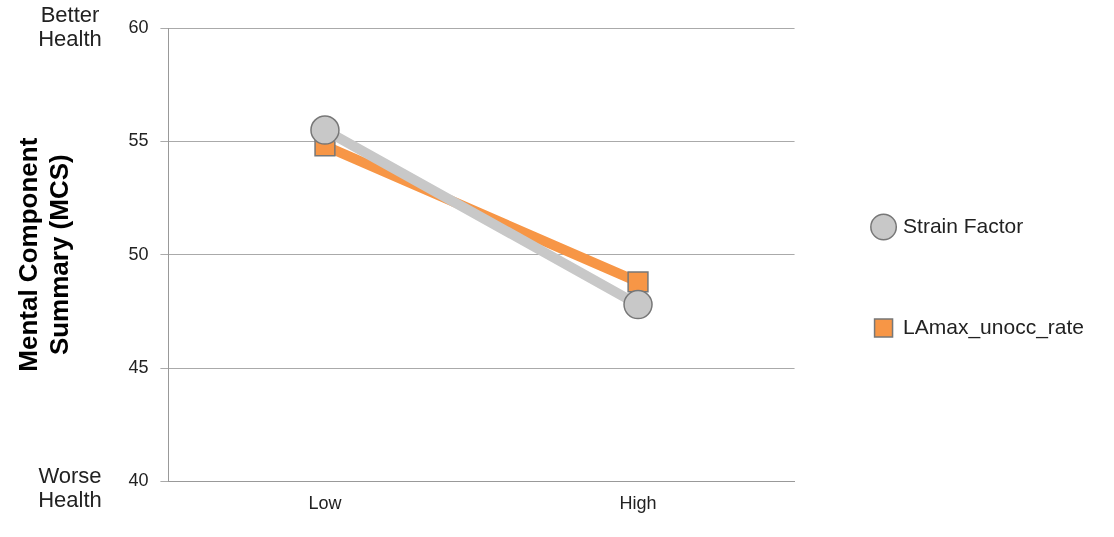  What do you see at coordinates (138, 367) in the screenshot?
I see `y-tick-label: 45` at bounding box center [138, 367].